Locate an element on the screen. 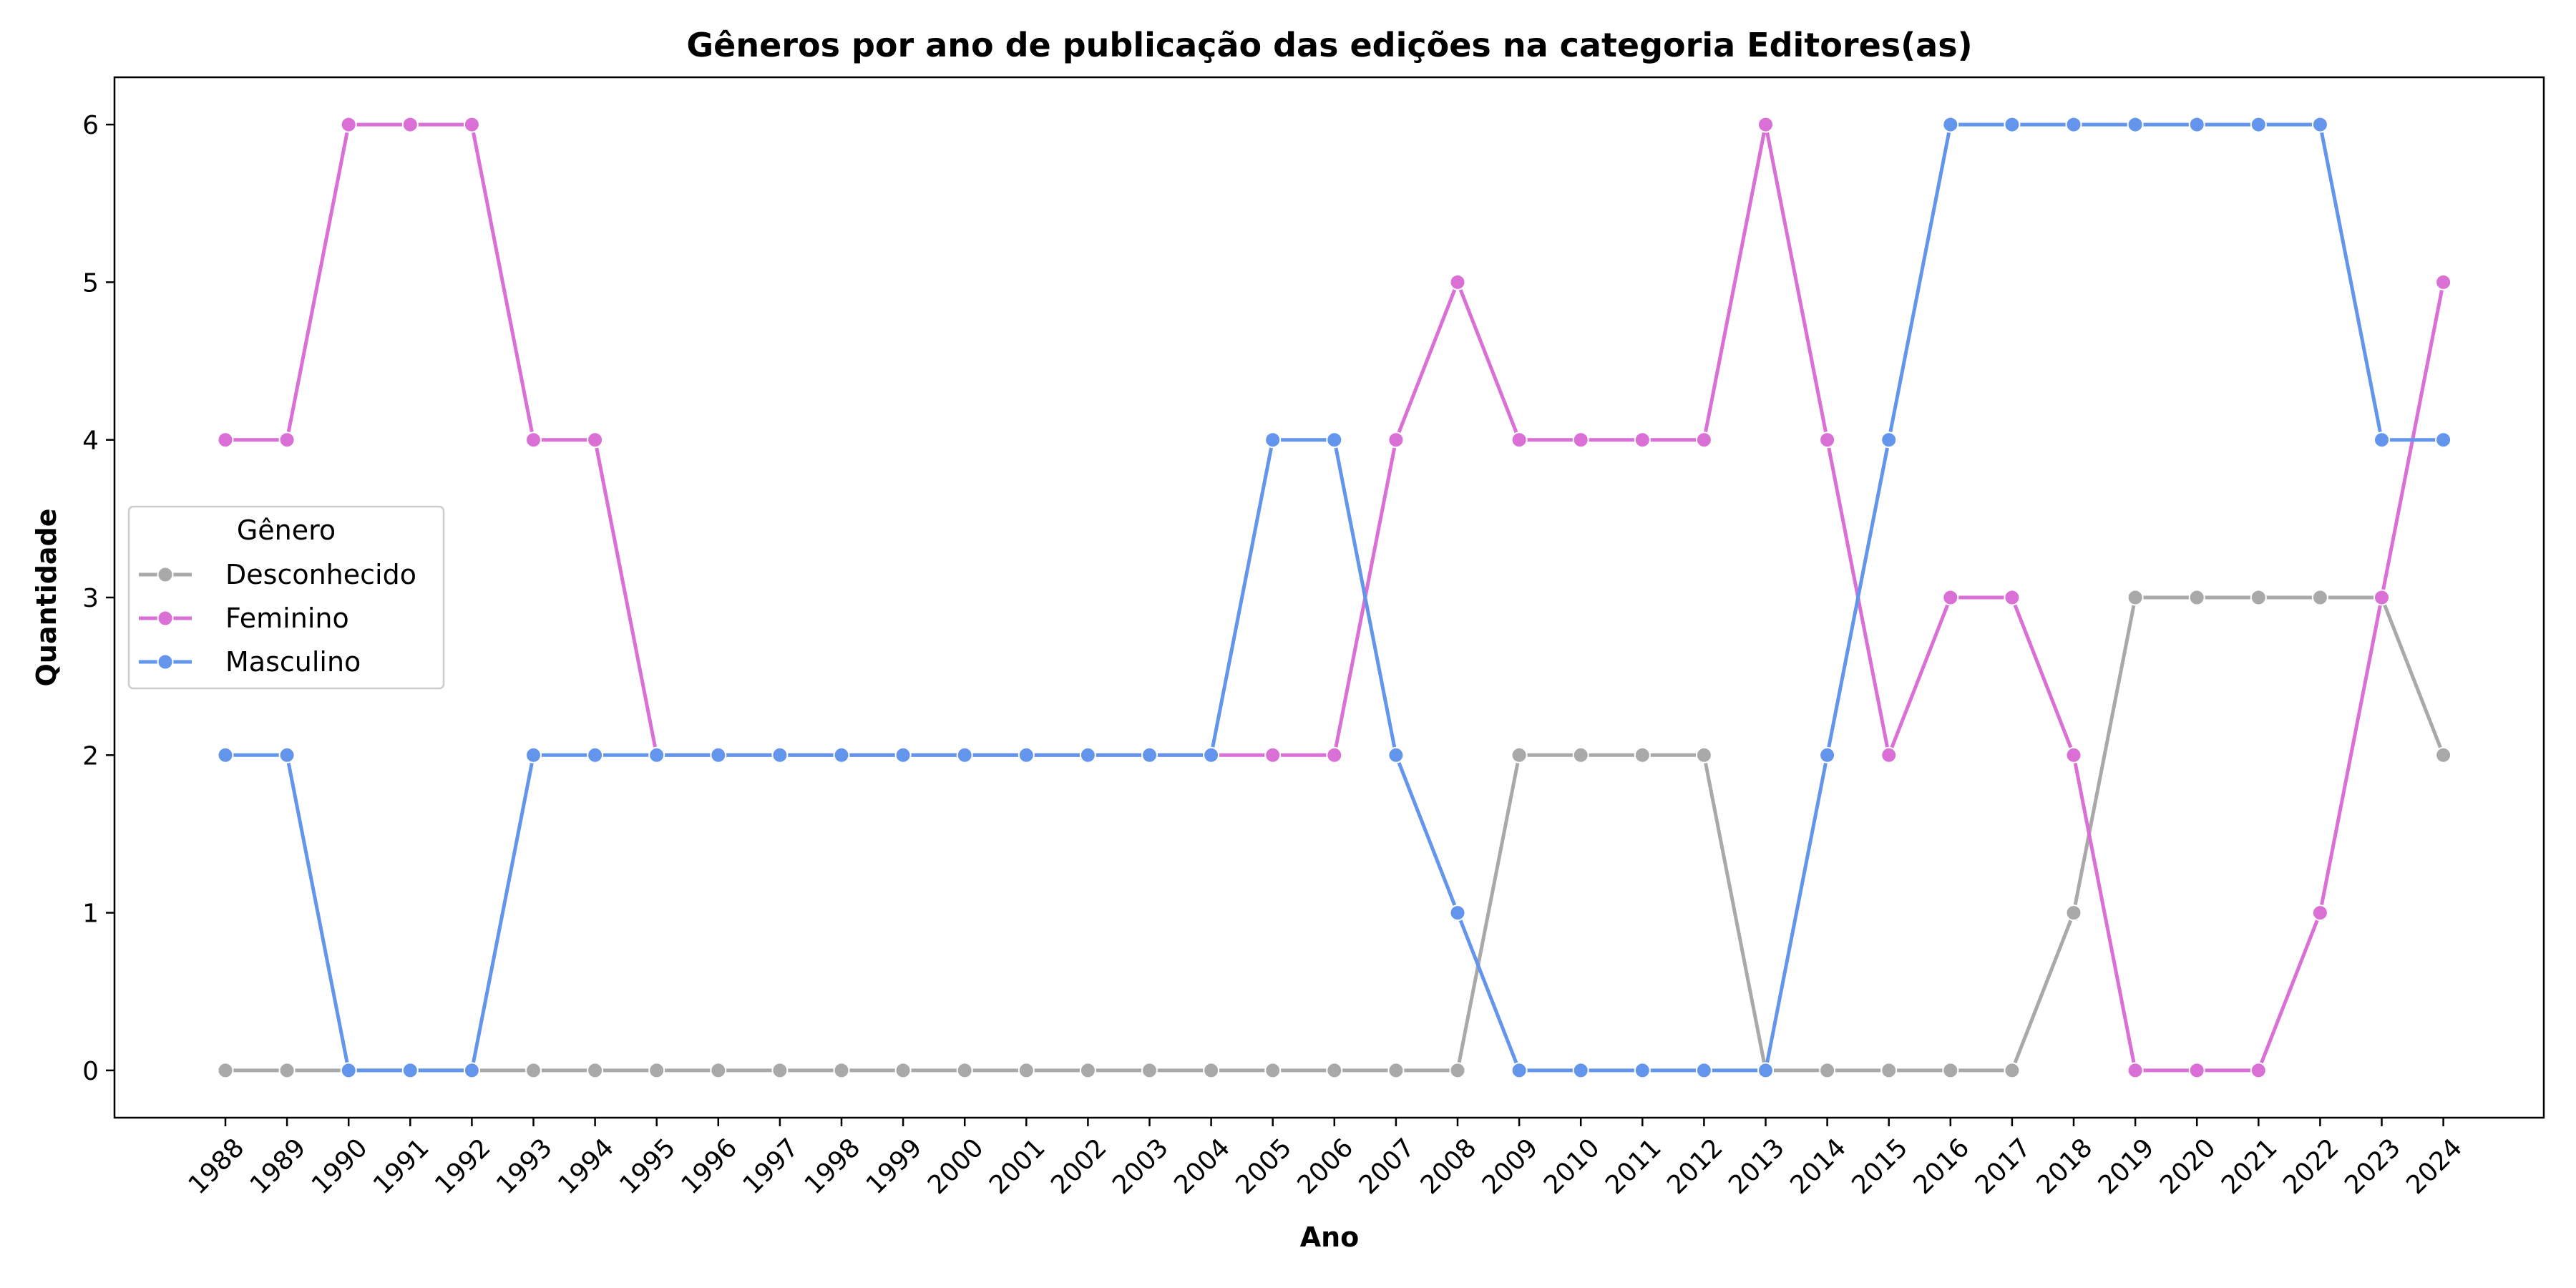 The image size is (2576, 1288). x-tick-label: 1996 is located at coordinates (709, 1166).